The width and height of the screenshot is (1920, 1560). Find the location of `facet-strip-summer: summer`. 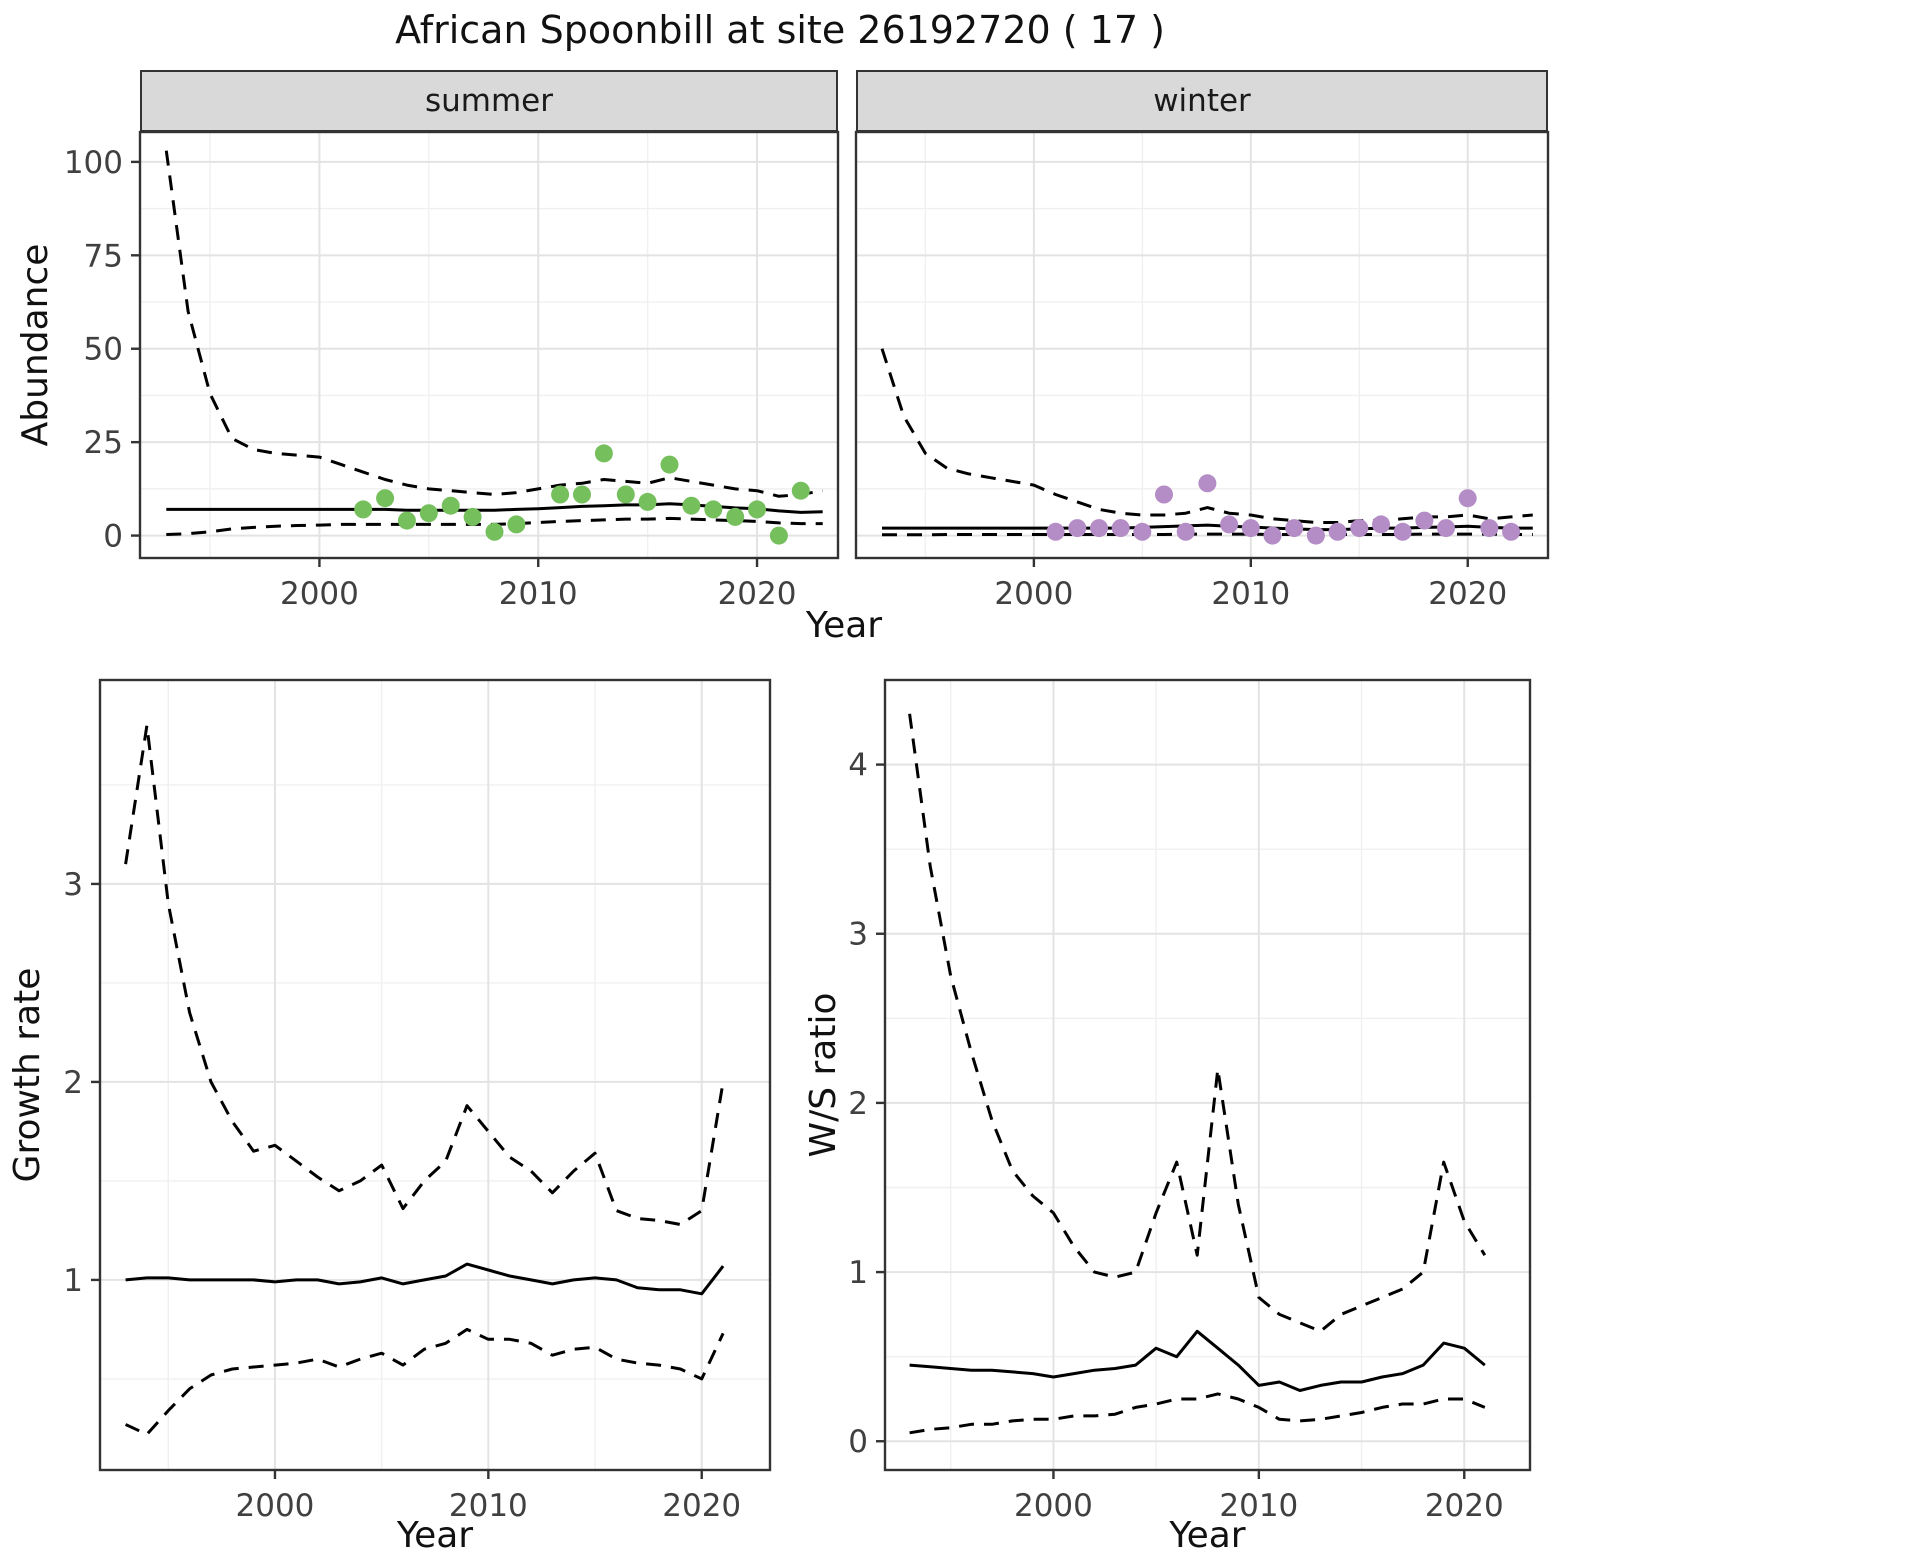

facet-strip-summer: summer is located at coordinates (489, 101).